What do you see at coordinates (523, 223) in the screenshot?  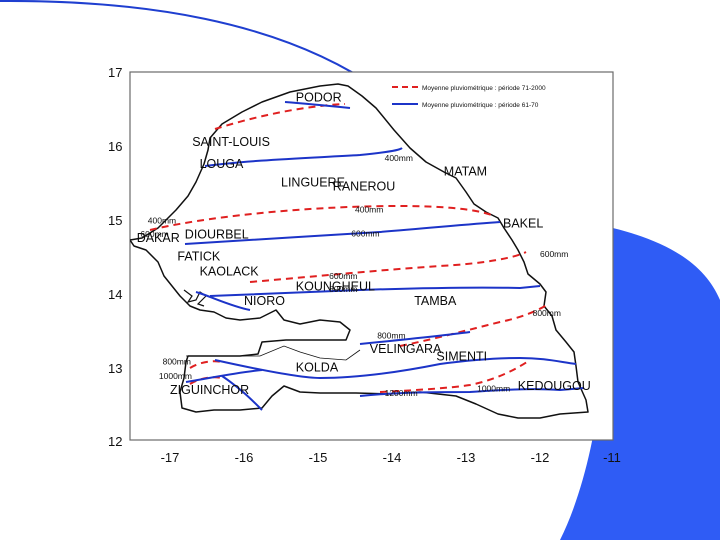 I see `city-label: BAKEL` at bounding box center [523, 223].